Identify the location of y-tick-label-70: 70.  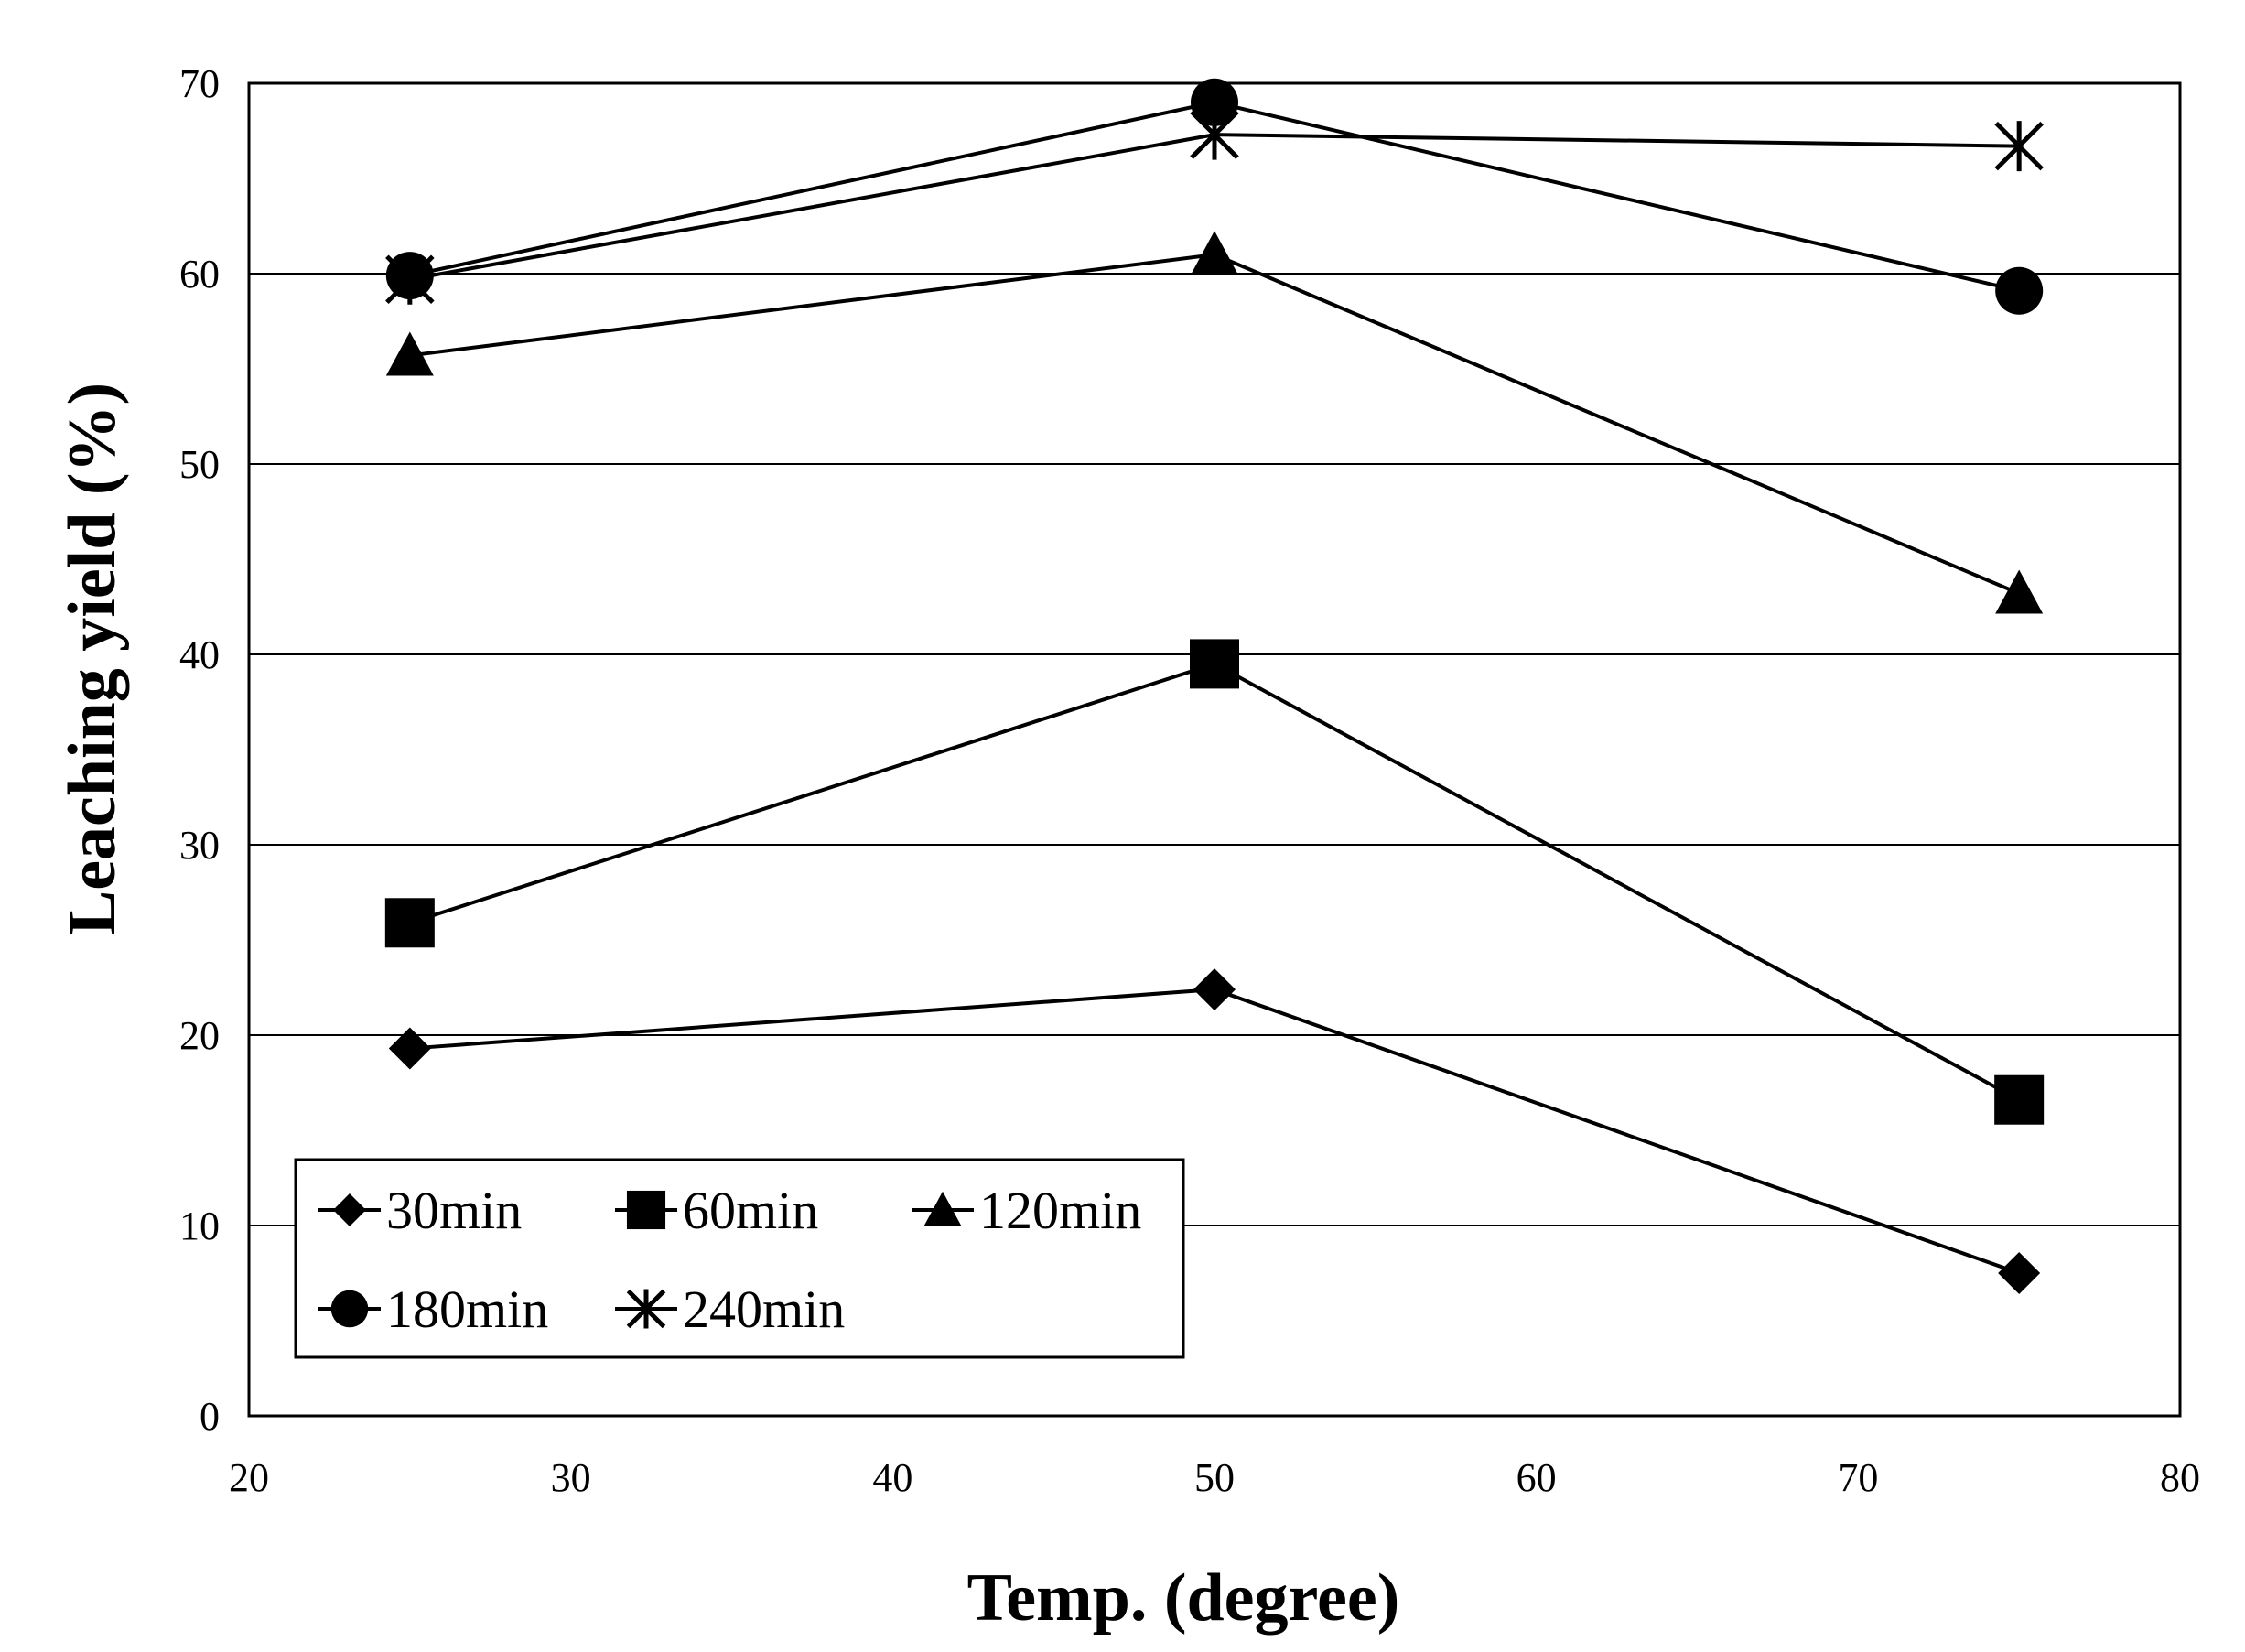
(199, 83).